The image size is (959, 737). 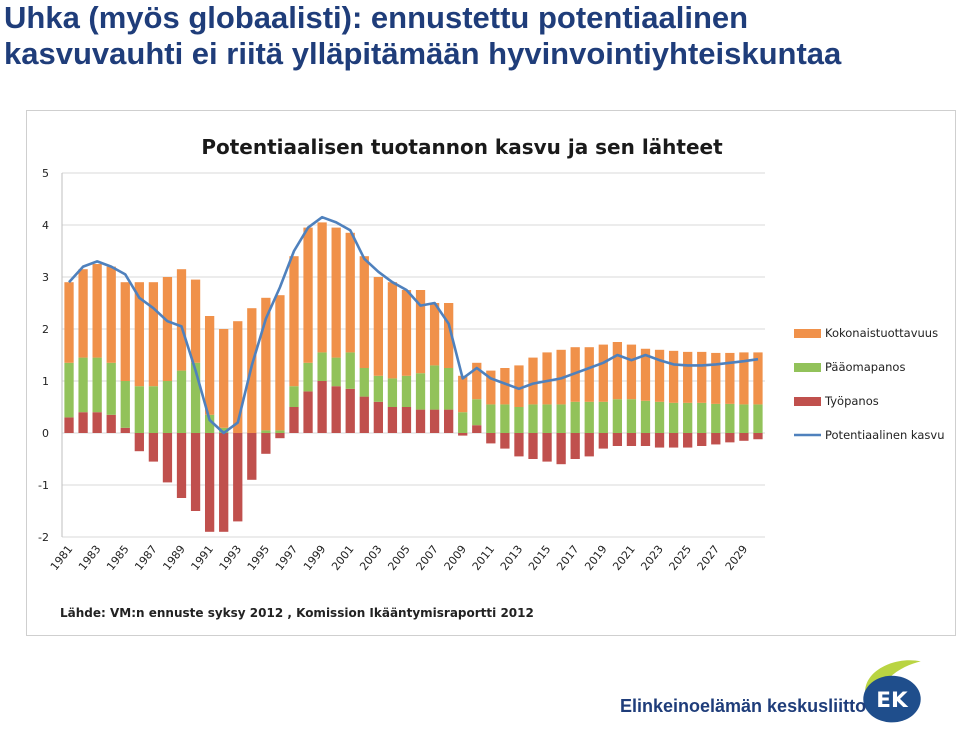 What do you see at coordinates (167, 407) in the screenshot?
I see `bar-pomapanos-1988` at bounding box center [167, 407].